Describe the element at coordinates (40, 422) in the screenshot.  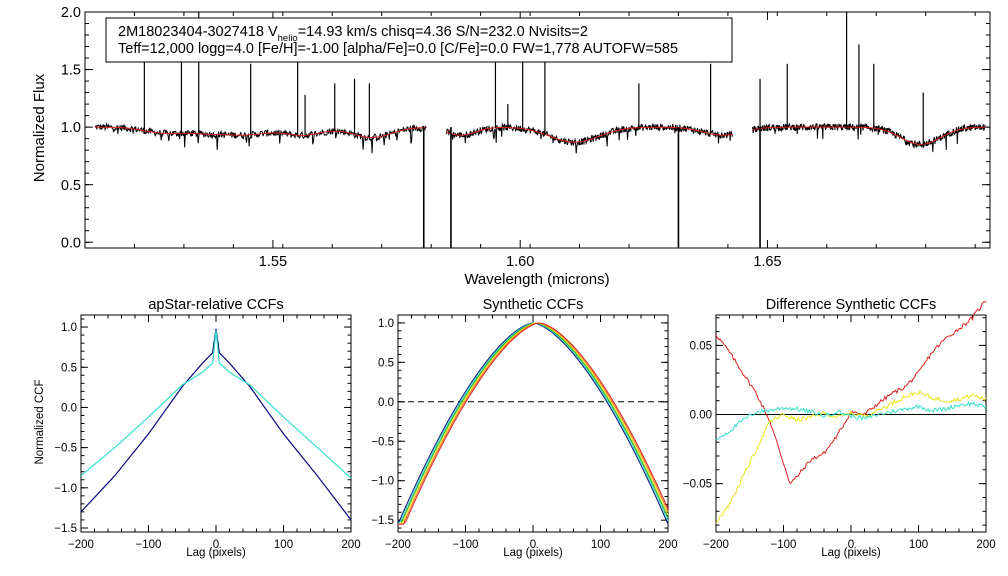
I see `apstar-ccf-y-label: Normalized CCF` at that location.